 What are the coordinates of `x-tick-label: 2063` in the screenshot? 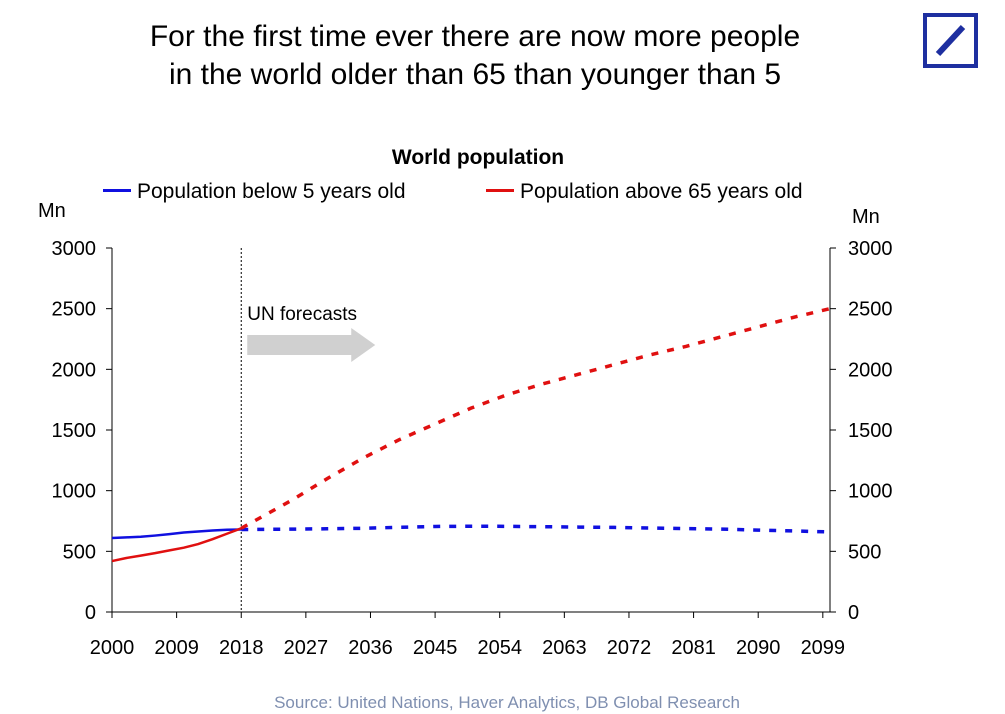 It's located at (564, 648).